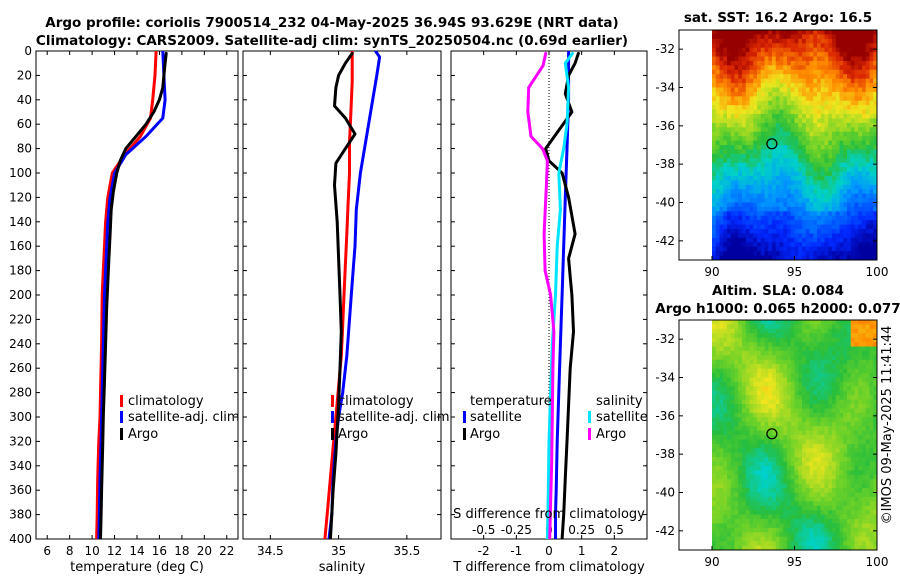 Image resolution: width=900 pixels, height=580 pixels. I want to click on series-line-argo, so click(133, 295).